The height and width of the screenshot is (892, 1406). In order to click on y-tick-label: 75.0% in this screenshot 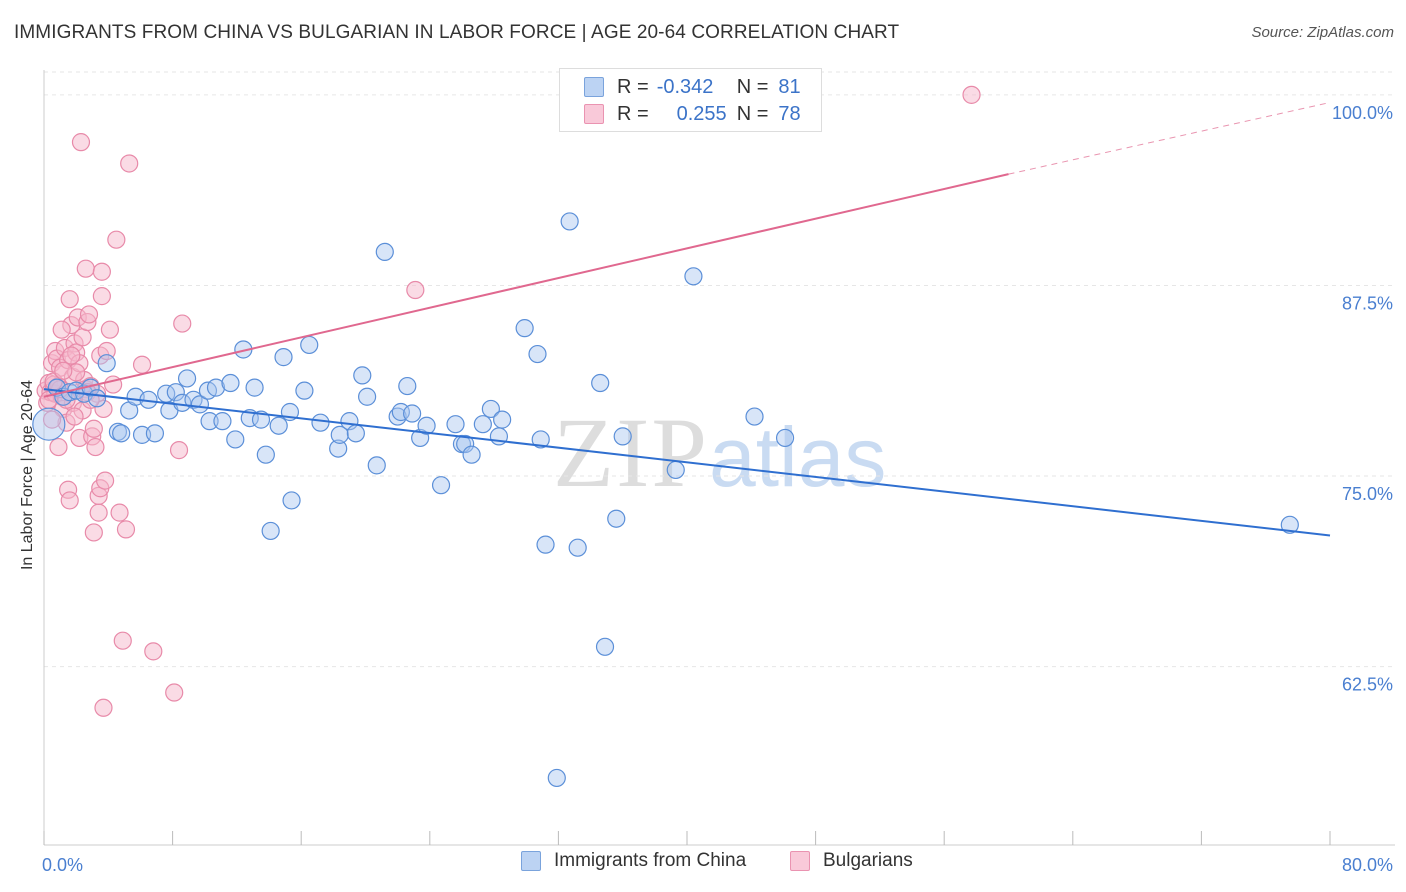, I will do `click(1367, 494)`.